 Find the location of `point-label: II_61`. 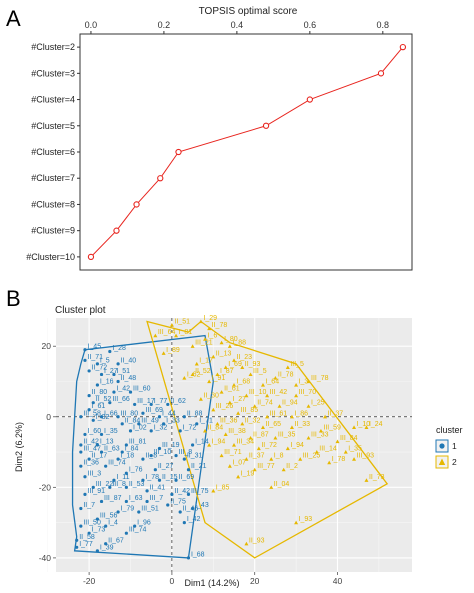

point-label: II_61 is located at coordinates (232, 389).